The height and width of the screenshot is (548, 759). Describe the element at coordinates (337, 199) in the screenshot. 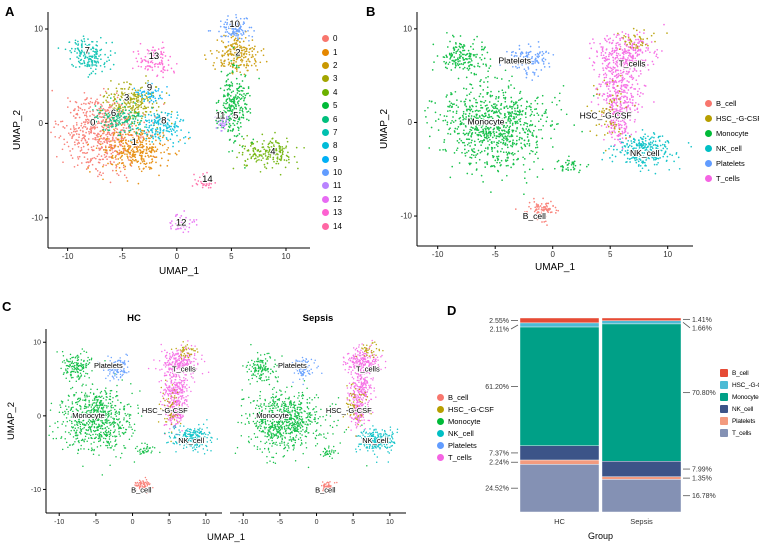

I see `legend-item-label: 12` at that location.